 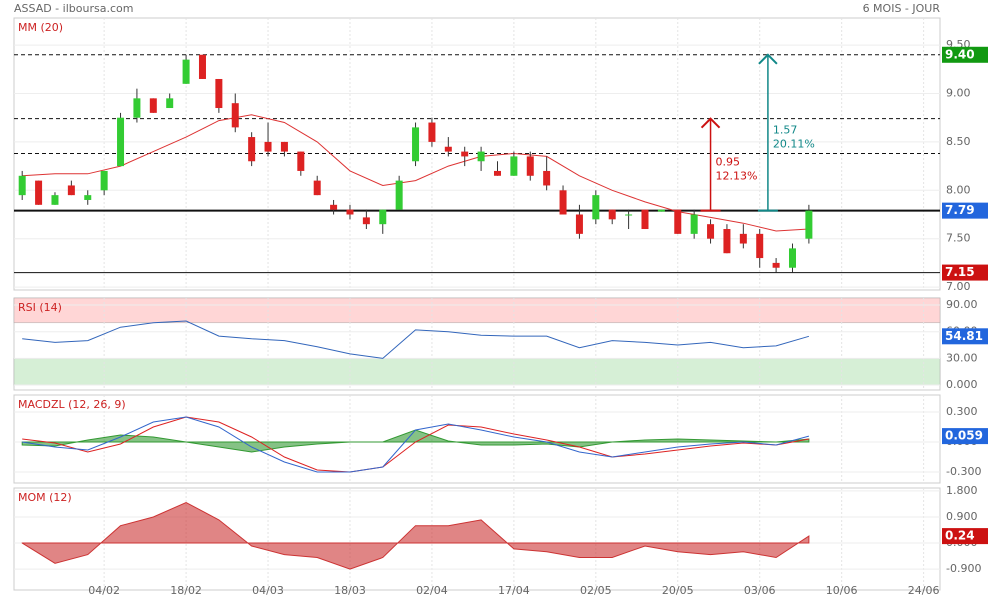 I want to click on x-tick-label: 04/03, so click(x=268, y=590).